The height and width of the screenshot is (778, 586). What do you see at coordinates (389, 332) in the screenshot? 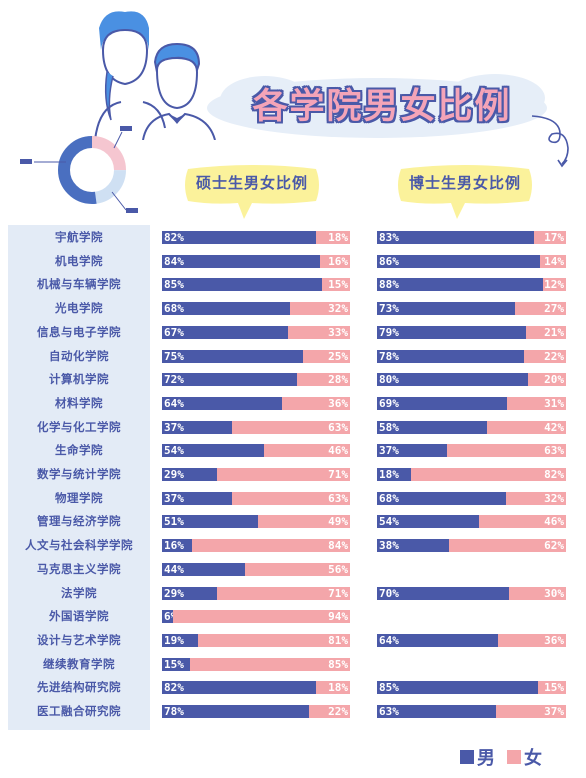
I see `male-value-label: 79%` at bounding box center [389, 332].